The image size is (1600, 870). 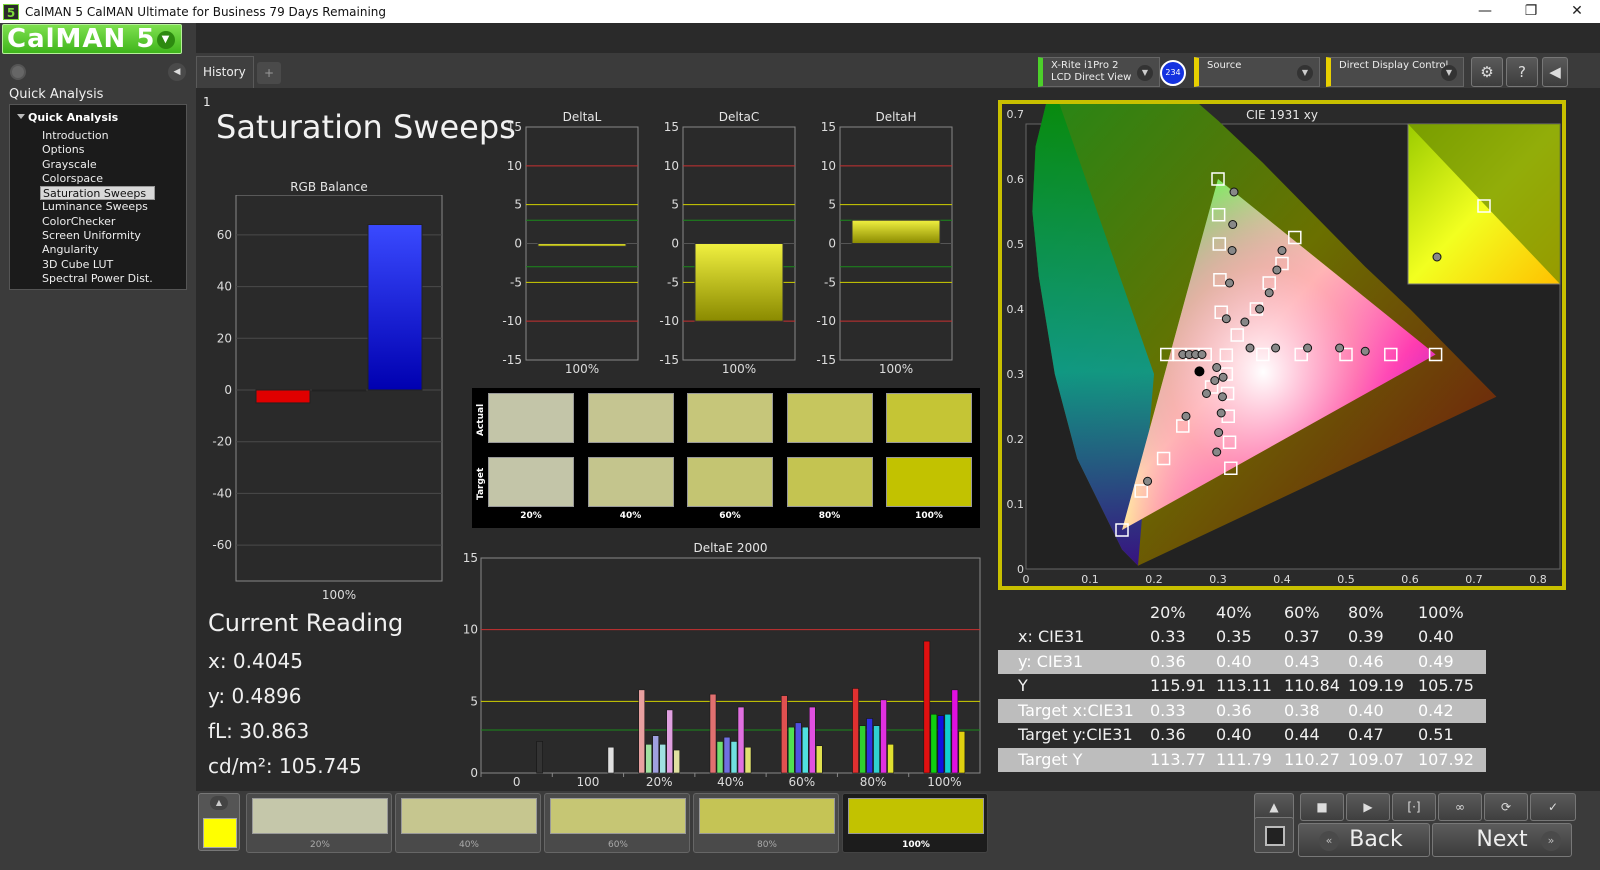 I want to click on add-tab-button: +, so click(x=269, y=73).